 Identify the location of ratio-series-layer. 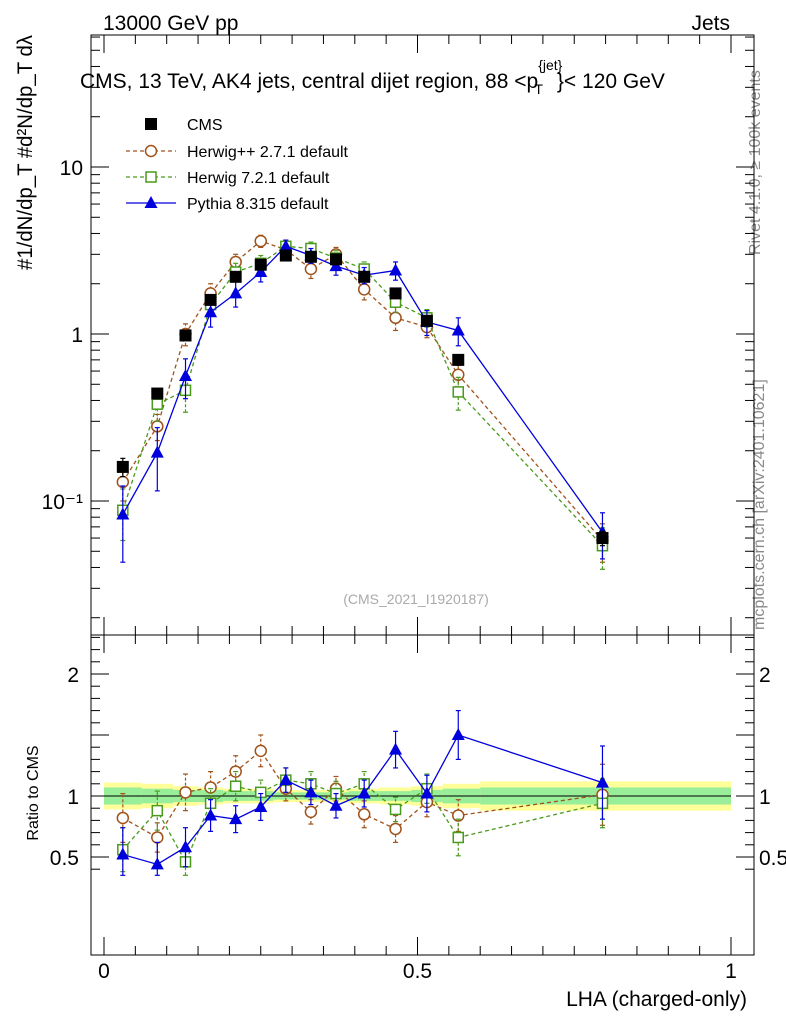
(362, 792).